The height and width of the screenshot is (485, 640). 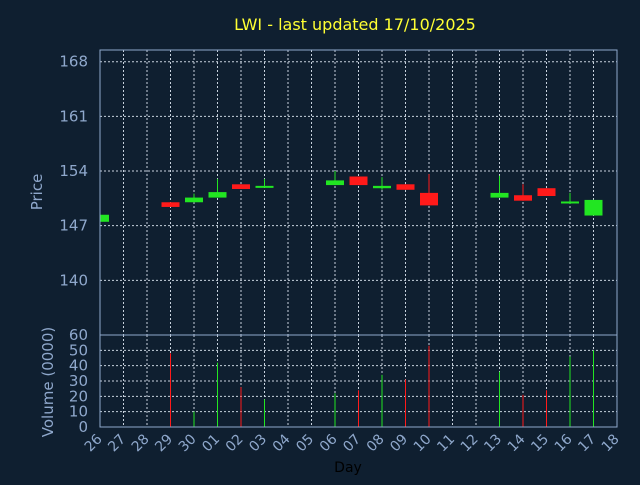 I want to click on price-tick-label: 154, so click(x=73, y=171).